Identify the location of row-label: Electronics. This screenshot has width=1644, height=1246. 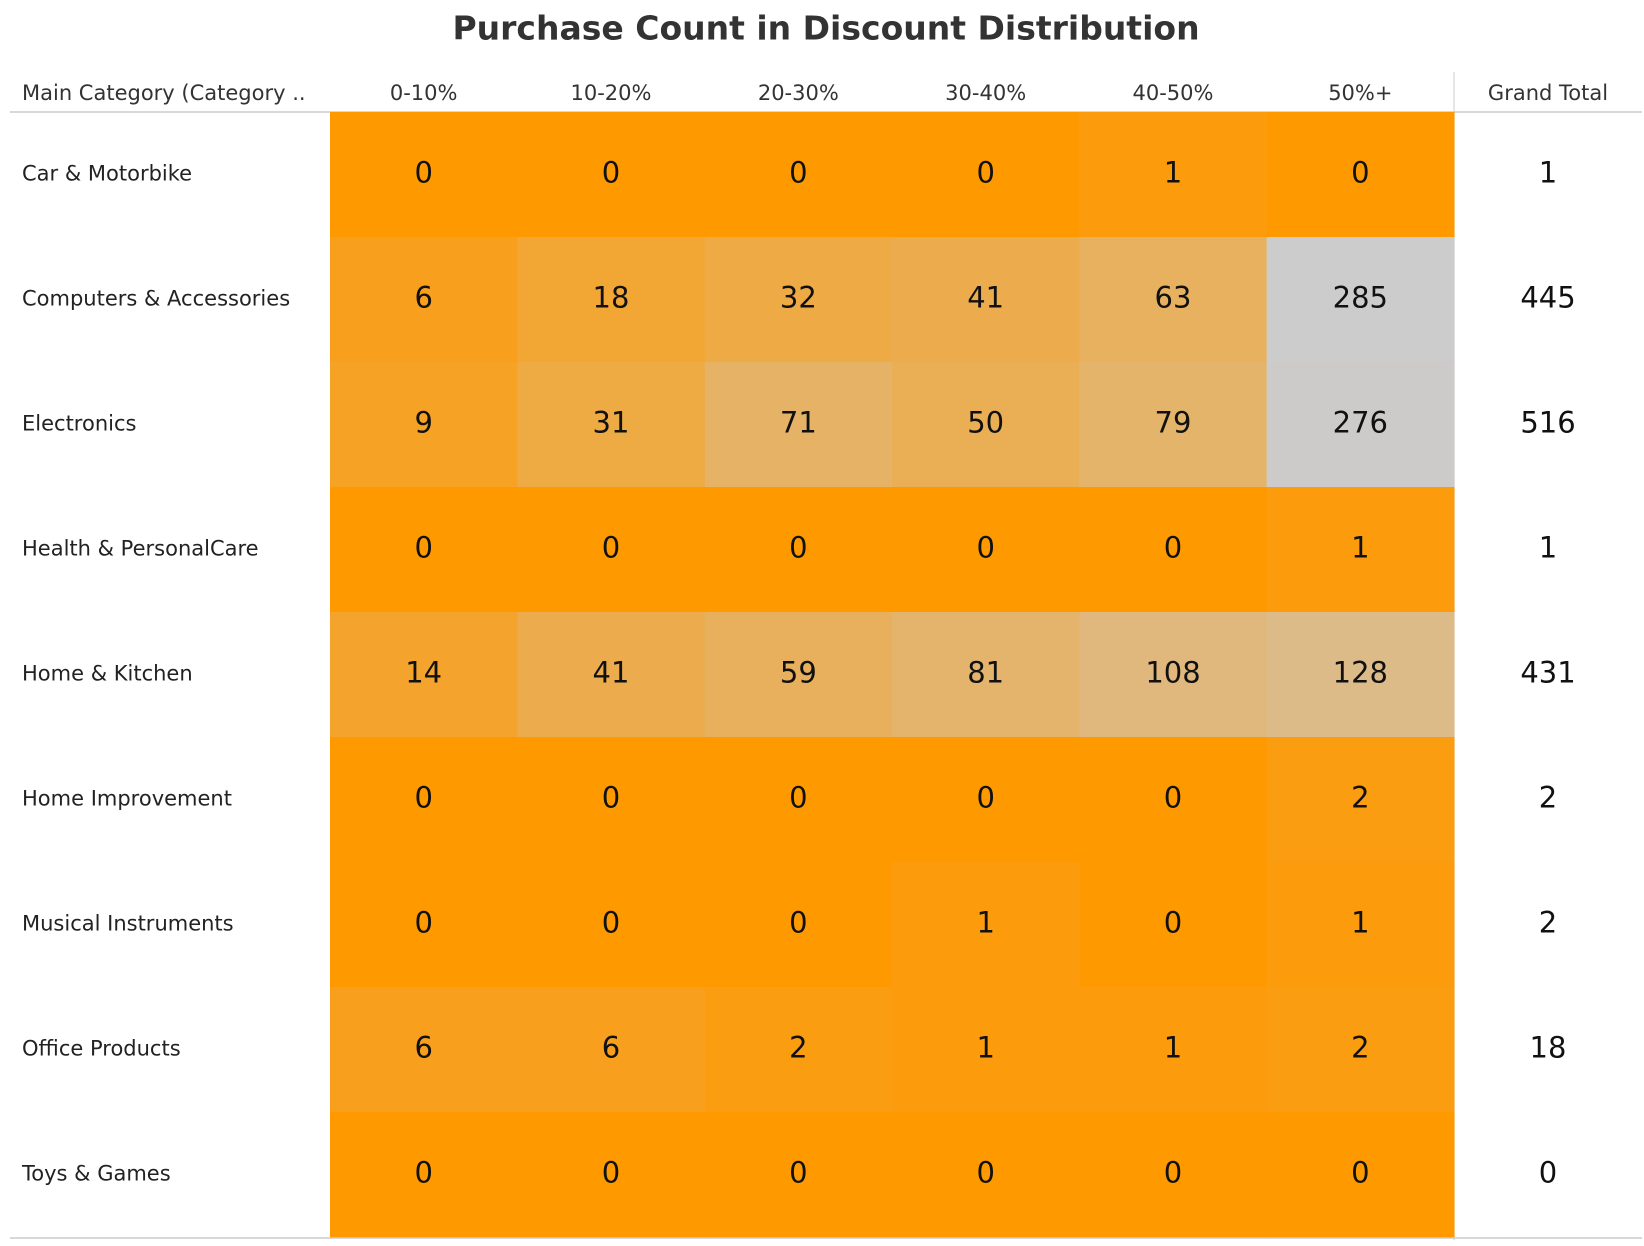
(79, 424).